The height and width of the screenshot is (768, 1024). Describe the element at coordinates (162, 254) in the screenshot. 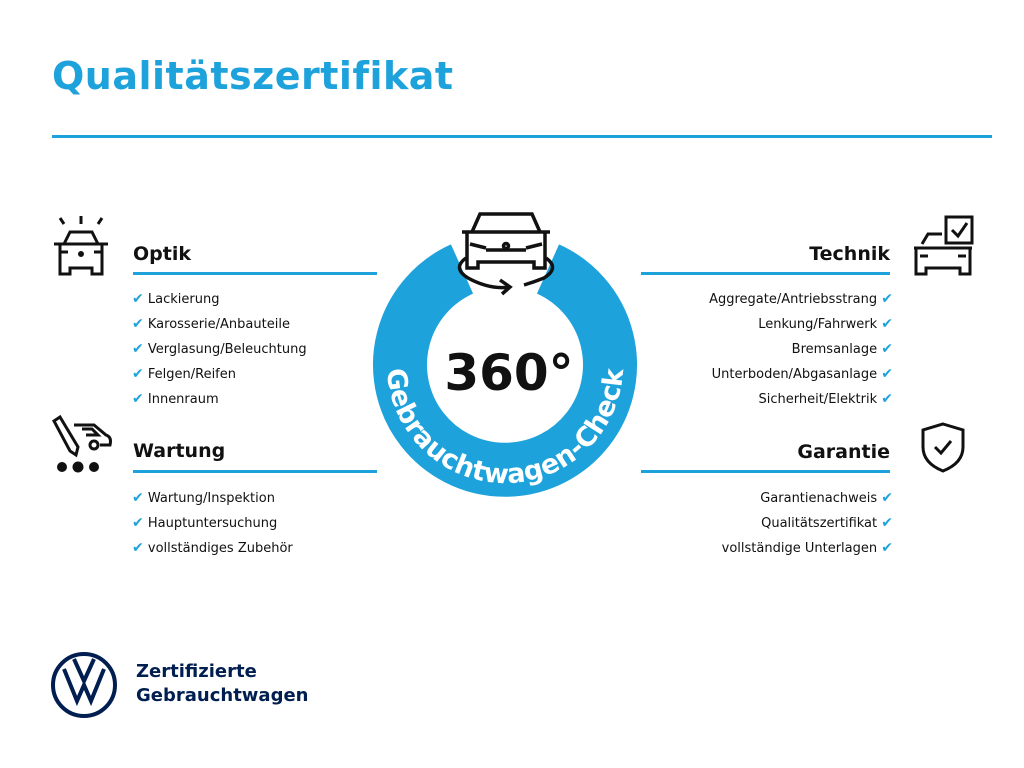

I see `optik-heading: Optik` at that location.